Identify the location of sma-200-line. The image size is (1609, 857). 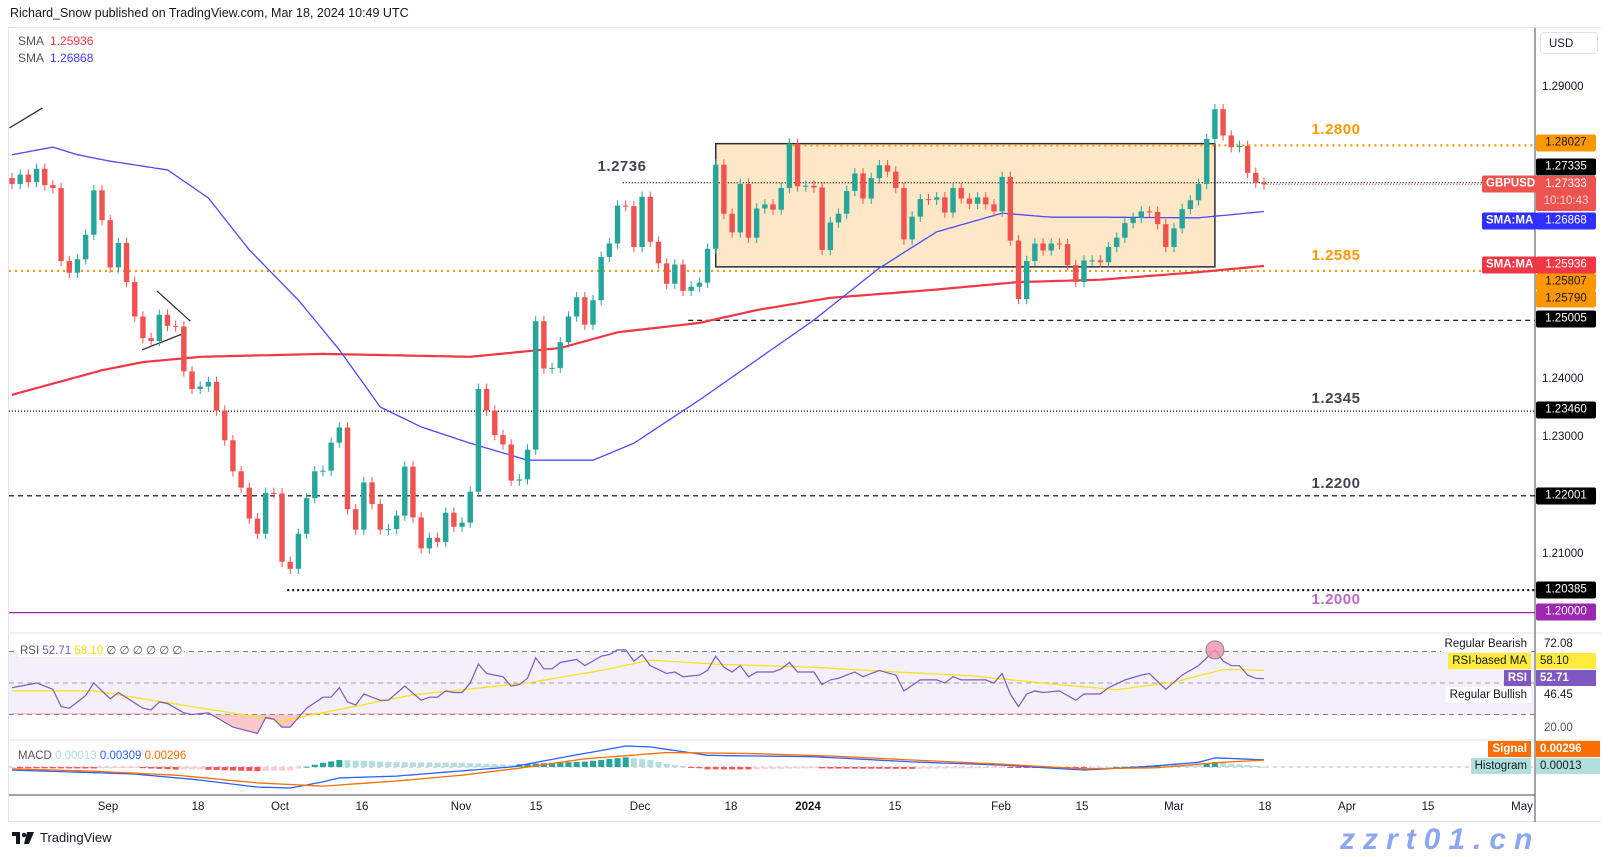
(638, 330).